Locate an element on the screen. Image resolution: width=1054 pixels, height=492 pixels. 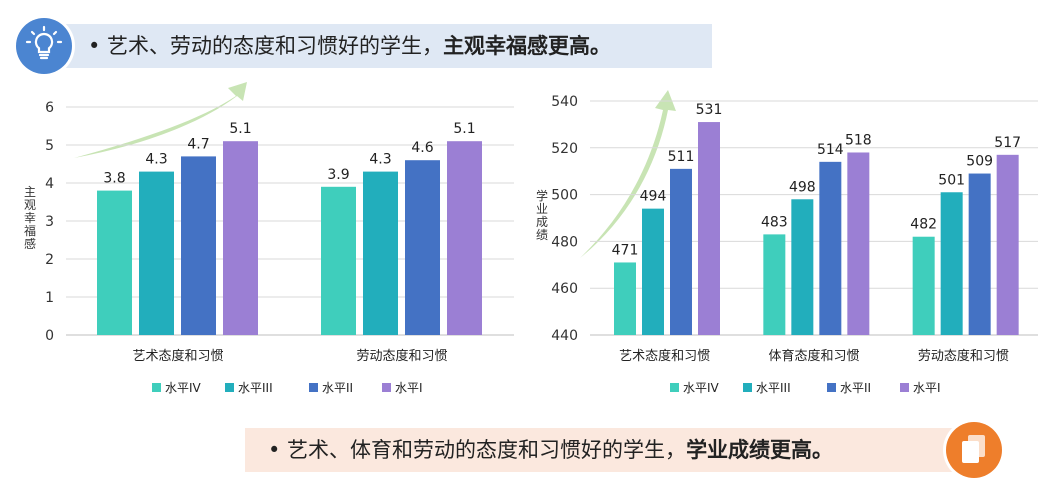
data-label: 3.8 is located at coordinates (114, 179).